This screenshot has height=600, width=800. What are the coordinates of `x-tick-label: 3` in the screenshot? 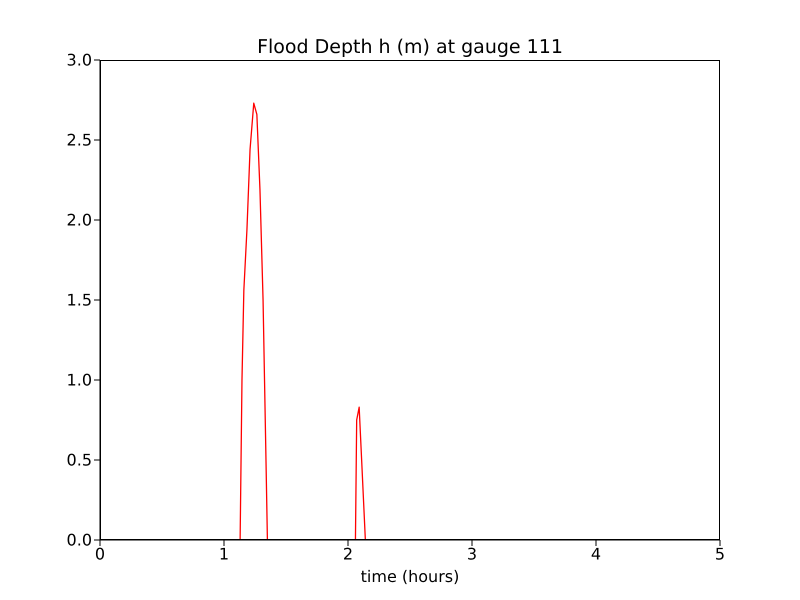 It's located at (472, 554).